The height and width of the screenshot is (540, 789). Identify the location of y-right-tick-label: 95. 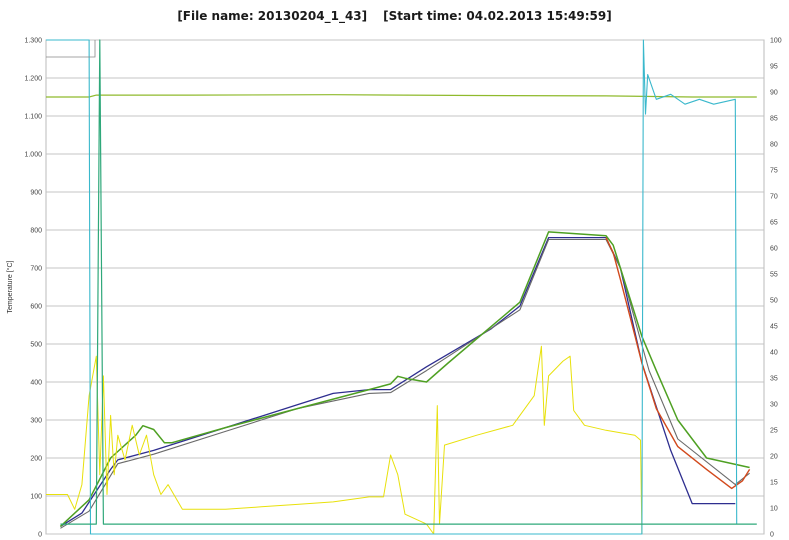
(774, 67).